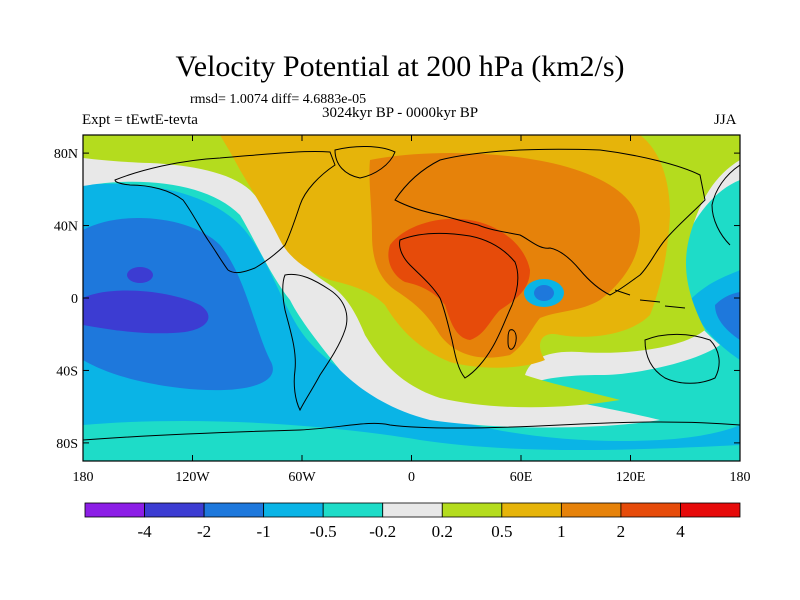  Describe the element at coordinates (74, 299) in the screenshot. I see `lat-tick-label: 0` at that location.